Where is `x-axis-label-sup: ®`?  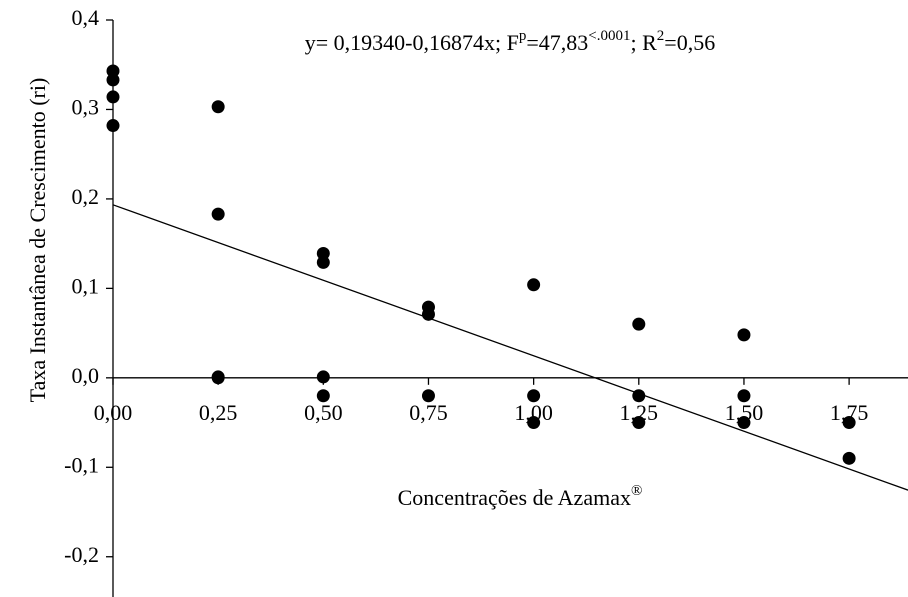
x-axis-label-sup: ® is located at coordinates (636, 491).